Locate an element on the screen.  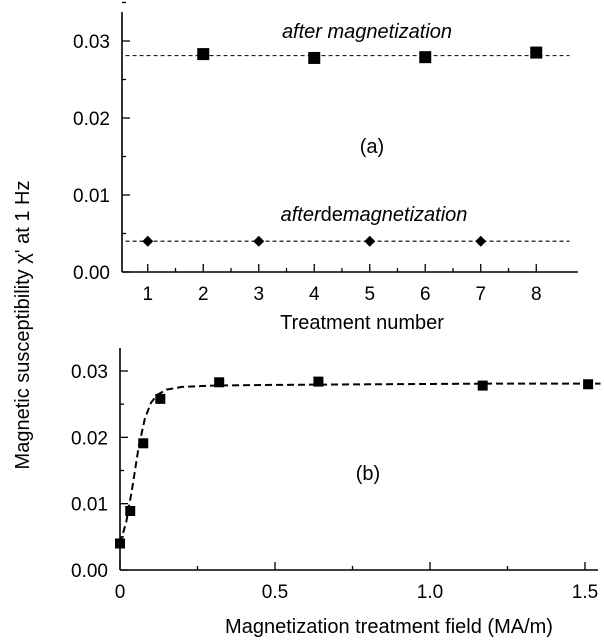
panel-a-x-tick-label: 4 is located at coordinates (314, 294).